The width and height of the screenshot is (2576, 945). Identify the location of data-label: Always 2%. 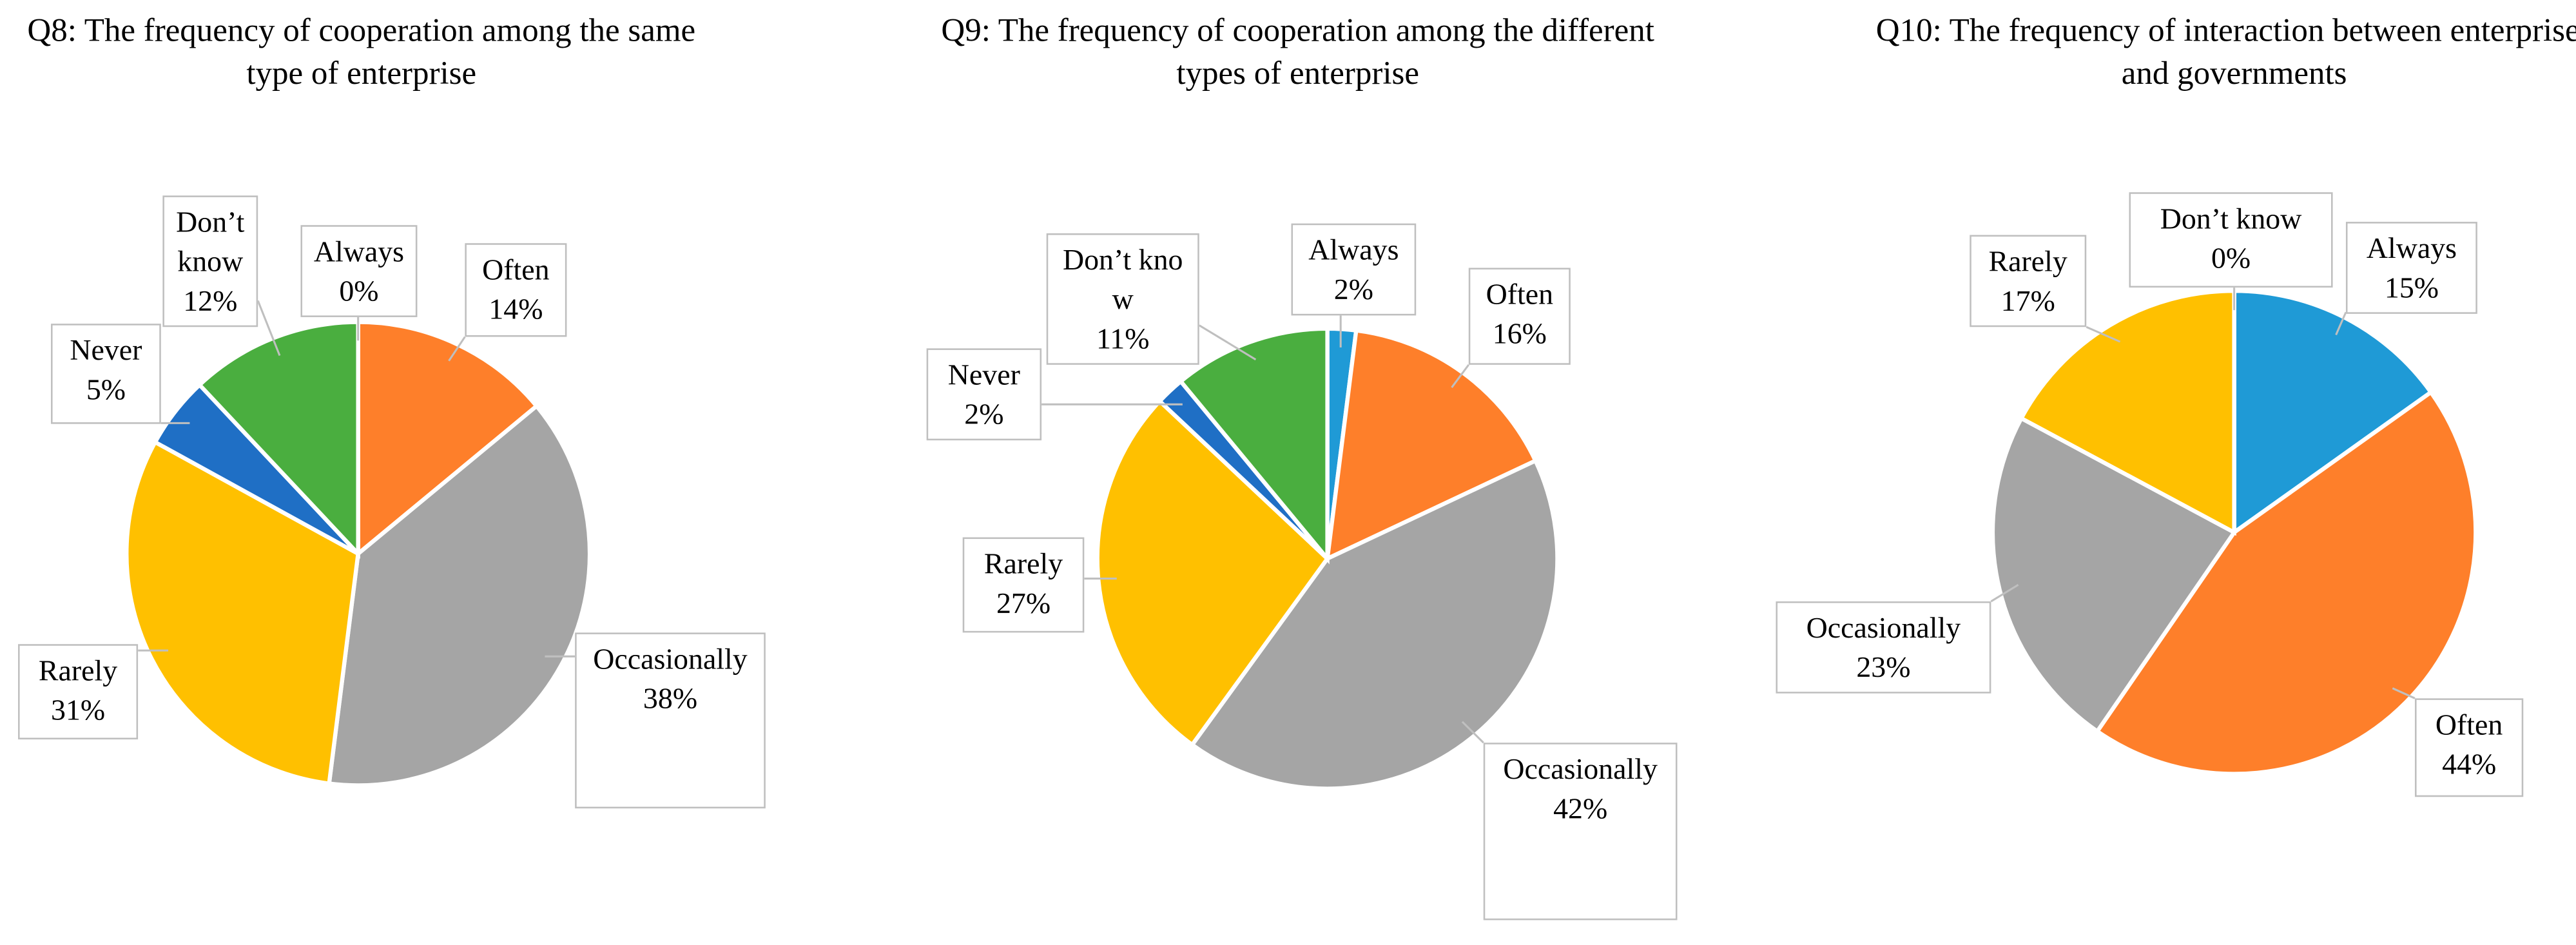
(1354, 269).